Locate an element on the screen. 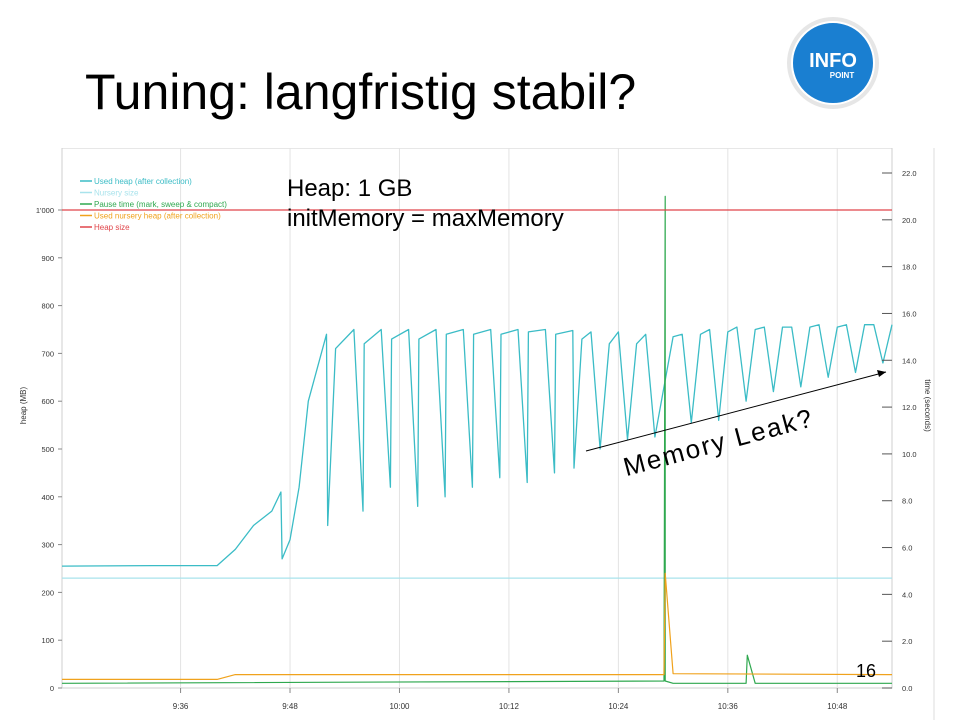 Image resolution: width=960 pixels, height=725 pixels. y2-tick-label: 10.0 is located at coordinates (909, 454).